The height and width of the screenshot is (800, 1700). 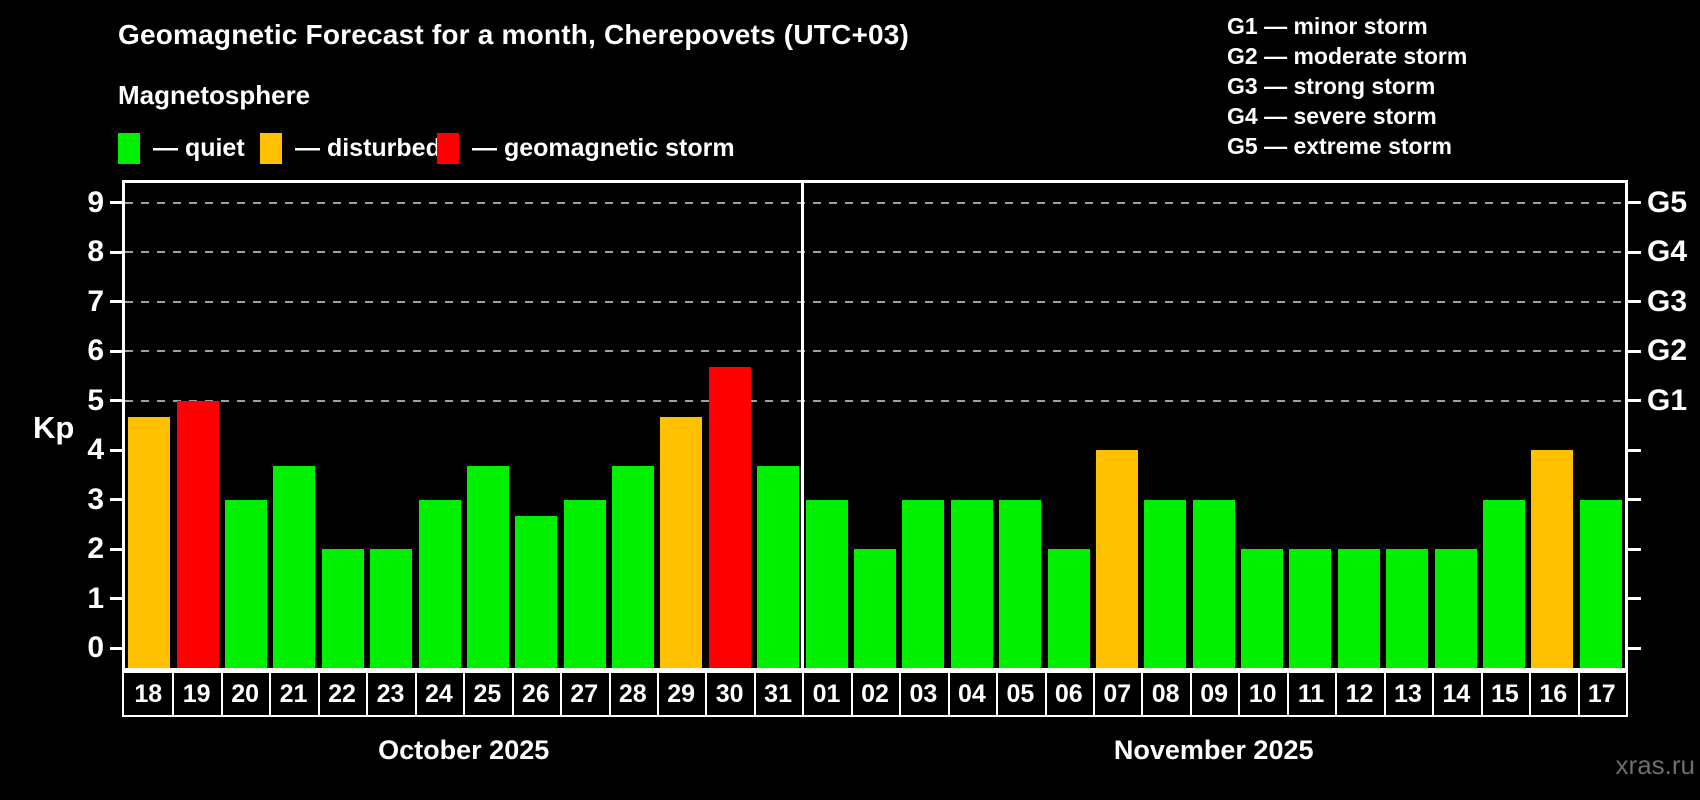 What do you see at coordinates (95, 400) in the screenshot?
I see `y-tick-label: 5` at bounding box center [95, 400].